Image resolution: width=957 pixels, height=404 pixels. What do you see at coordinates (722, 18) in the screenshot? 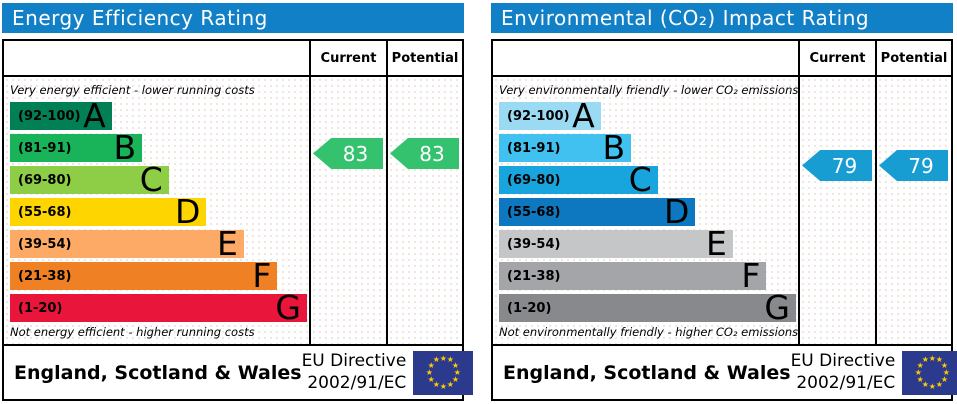
I see `panel-title: Environmental (CO₂) Impact Rating` at bounding box center [722, 18].